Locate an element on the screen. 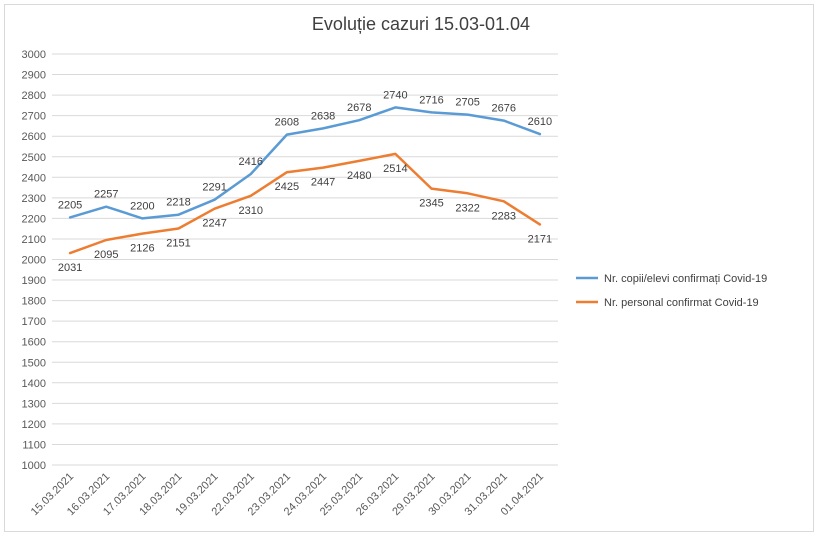 The image size is (820, 539). y-tick-label: 1500 is located at coordinates (34, 363).